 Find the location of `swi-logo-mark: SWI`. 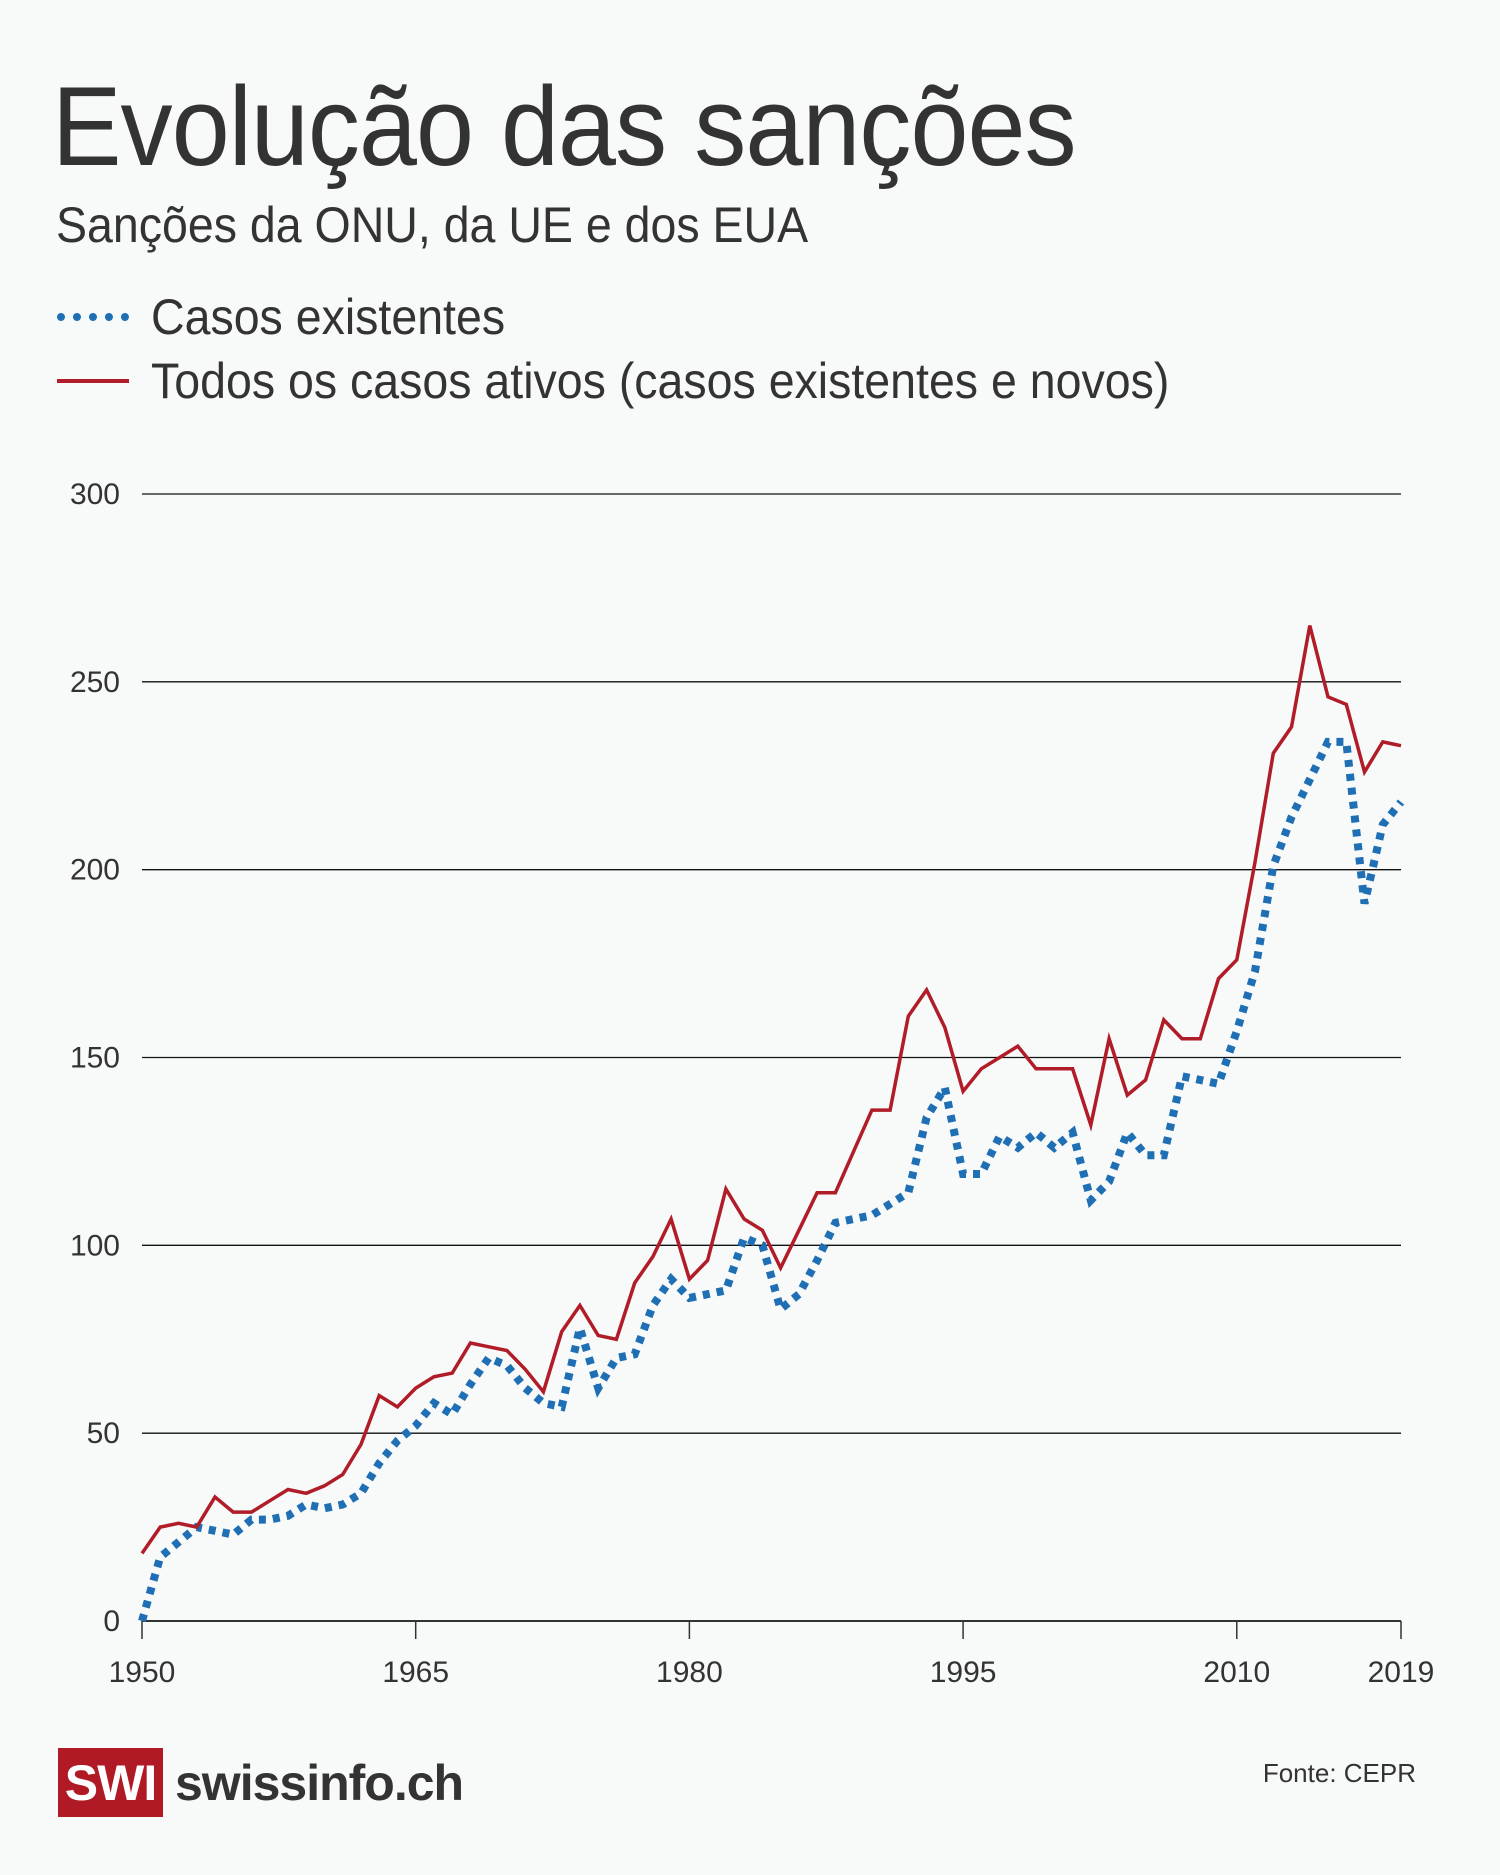

swi-logo-mark: SWI is located at coordinates (110, 1782).